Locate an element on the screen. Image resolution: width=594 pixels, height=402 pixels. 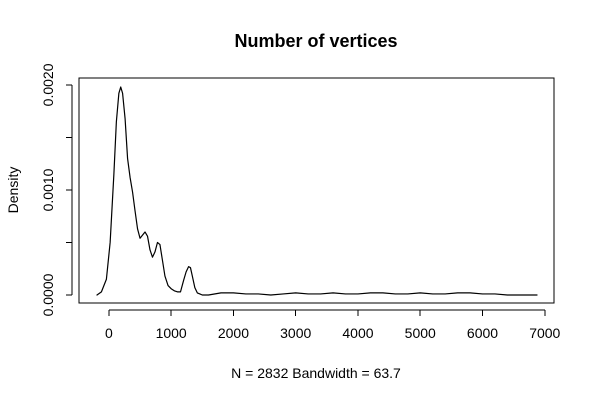
x-tick-label: 7000 is located at coordinates (544, 333).